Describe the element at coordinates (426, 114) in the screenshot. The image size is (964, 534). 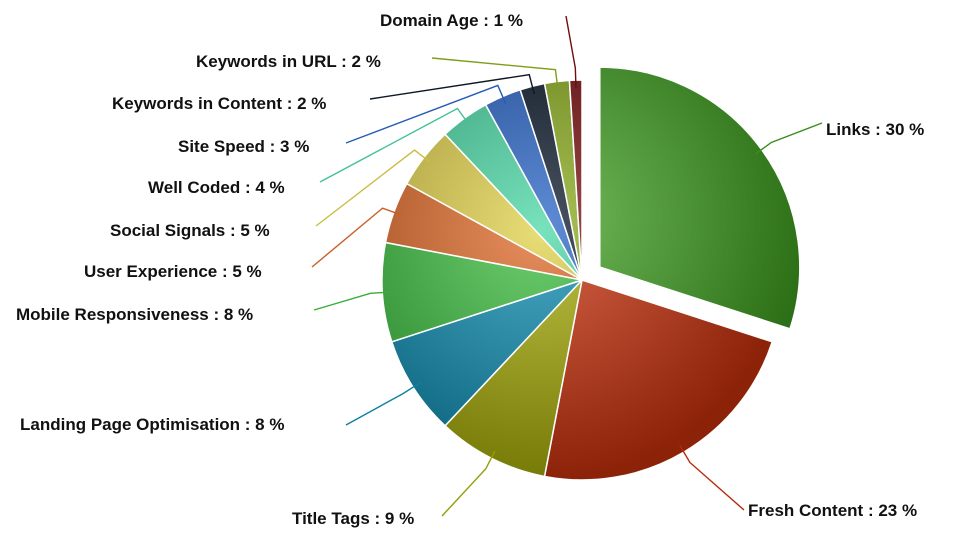
I see `leader-line-site-speed` at that location.